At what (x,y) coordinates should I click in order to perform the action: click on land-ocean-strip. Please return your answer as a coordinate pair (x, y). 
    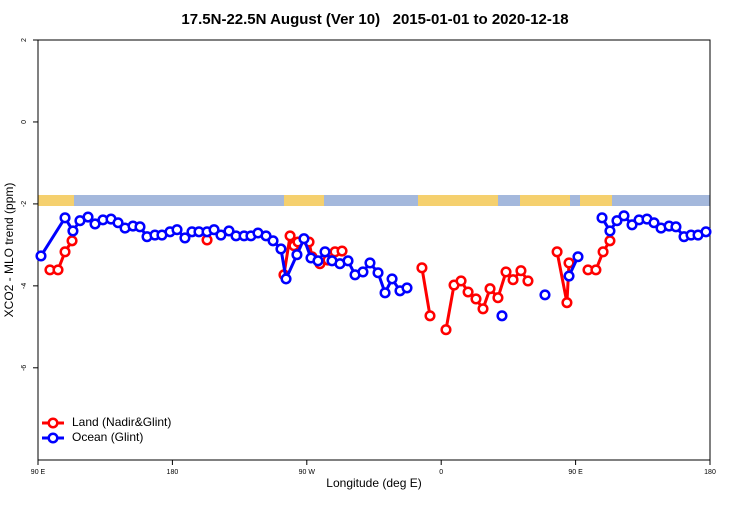
    Looking at the image, I should click on (374, 200).